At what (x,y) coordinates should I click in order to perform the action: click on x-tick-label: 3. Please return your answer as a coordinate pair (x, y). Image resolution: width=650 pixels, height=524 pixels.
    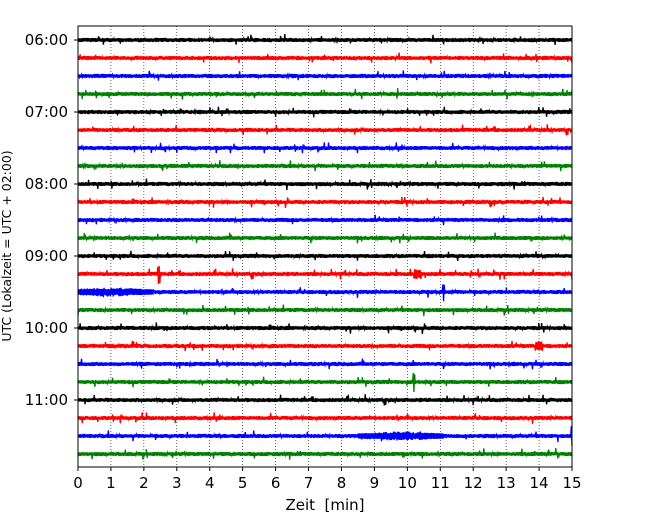
    Looking at the image, I should click on (177, 483).